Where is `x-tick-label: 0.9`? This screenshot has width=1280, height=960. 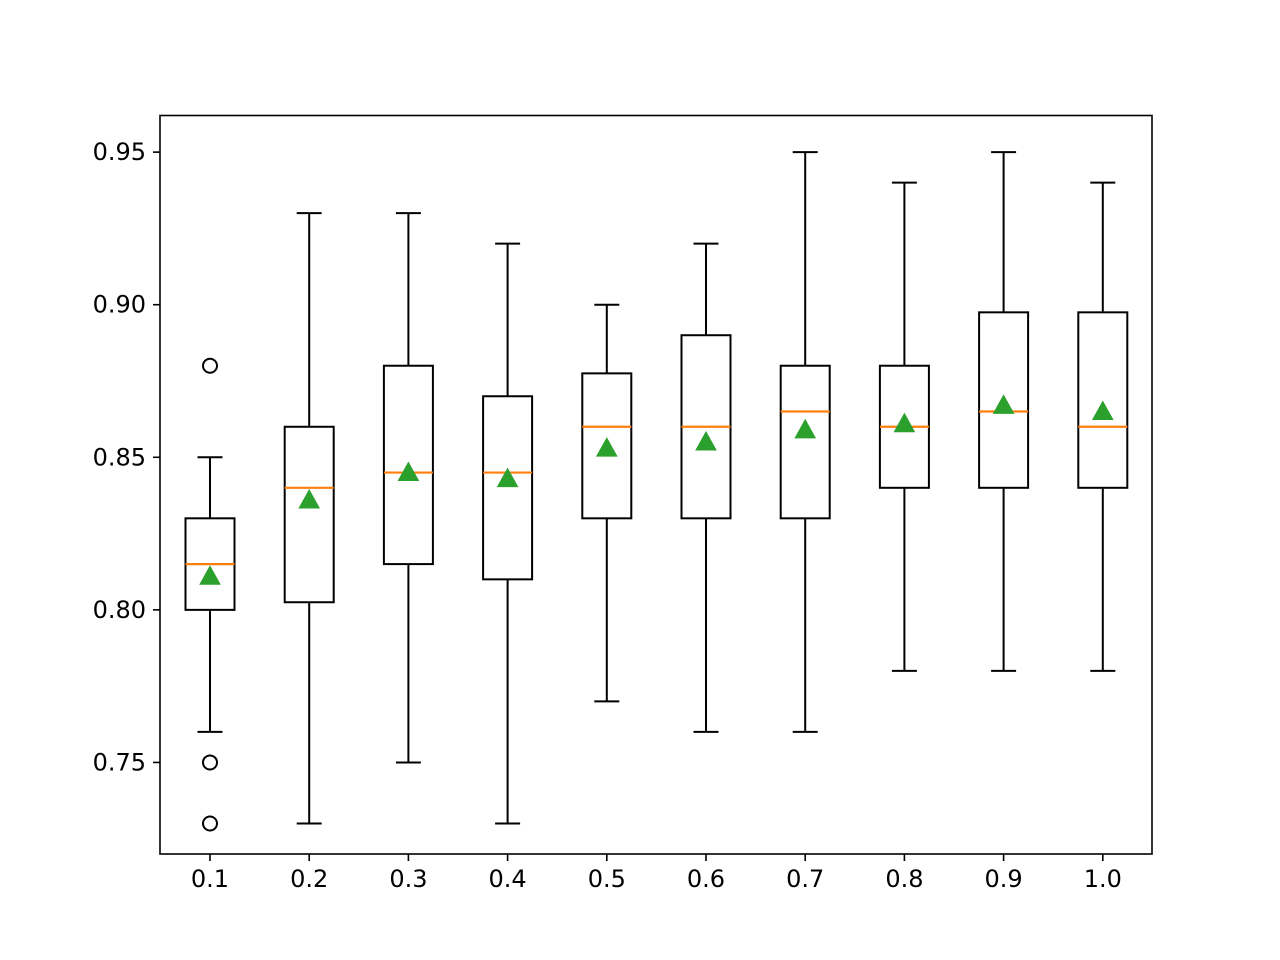
x-tick-label: 0.9 is located at coordinates (1004, 879).